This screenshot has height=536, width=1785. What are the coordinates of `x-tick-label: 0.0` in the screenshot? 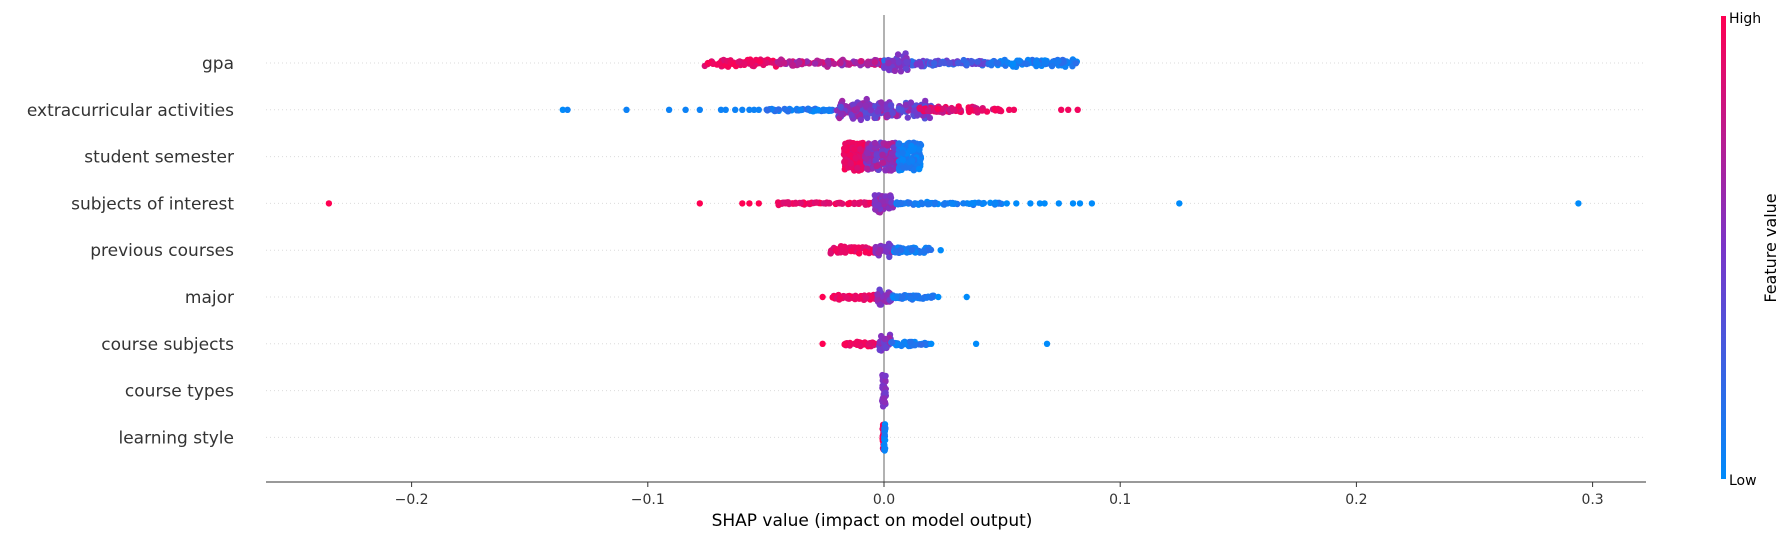 It's located at (884, 500).